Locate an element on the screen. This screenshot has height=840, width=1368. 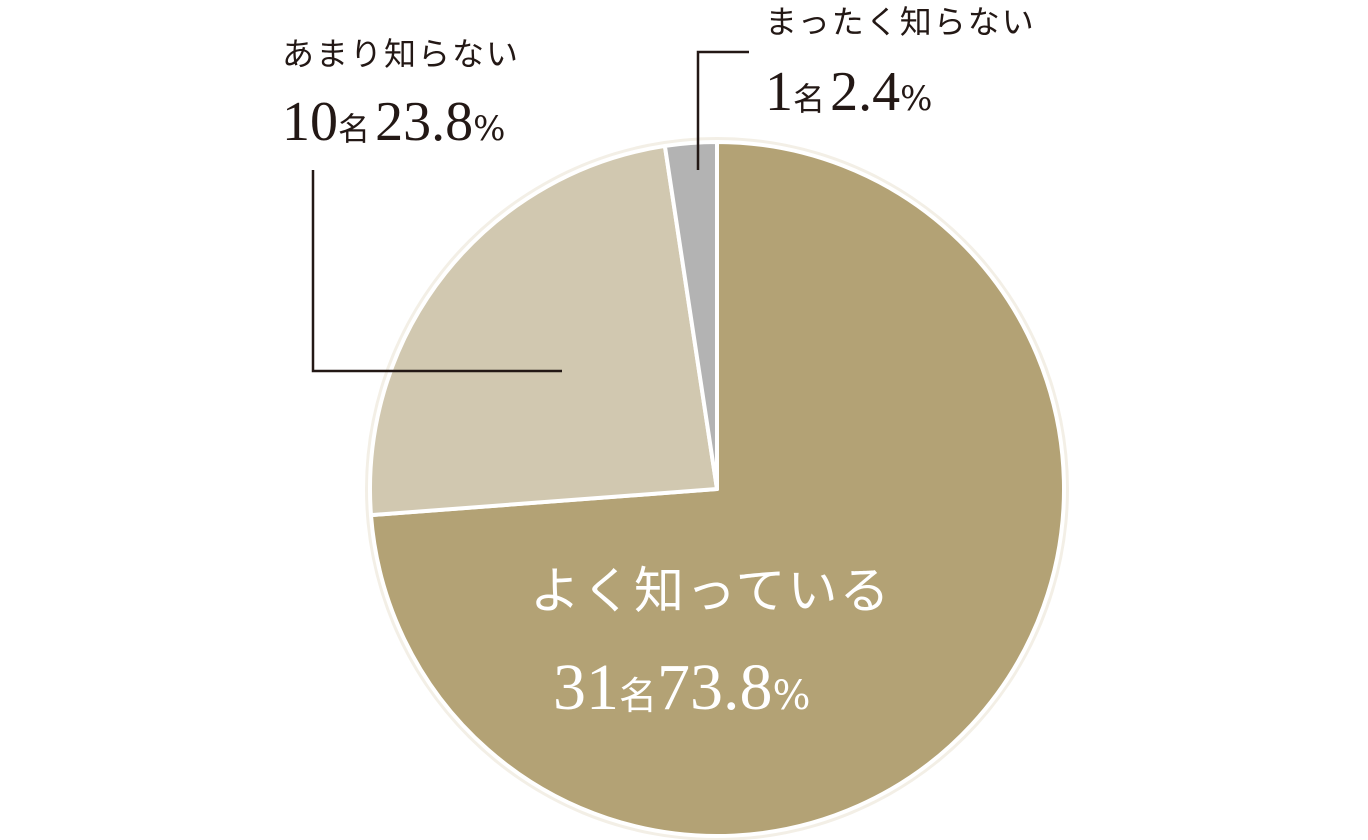
label-slice-2-name: あまり知らない is located at coordinates (401, 54).